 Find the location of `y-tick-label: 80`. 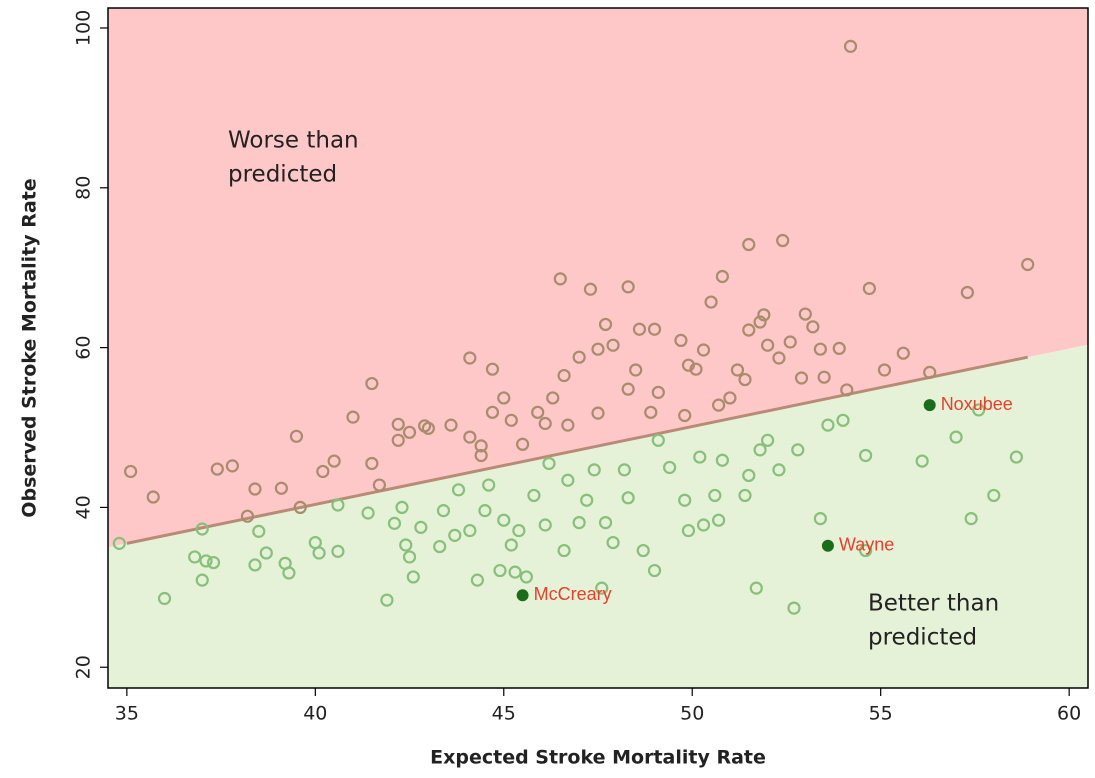

y-tick-label: 80 is located at coordinates (84, 188).